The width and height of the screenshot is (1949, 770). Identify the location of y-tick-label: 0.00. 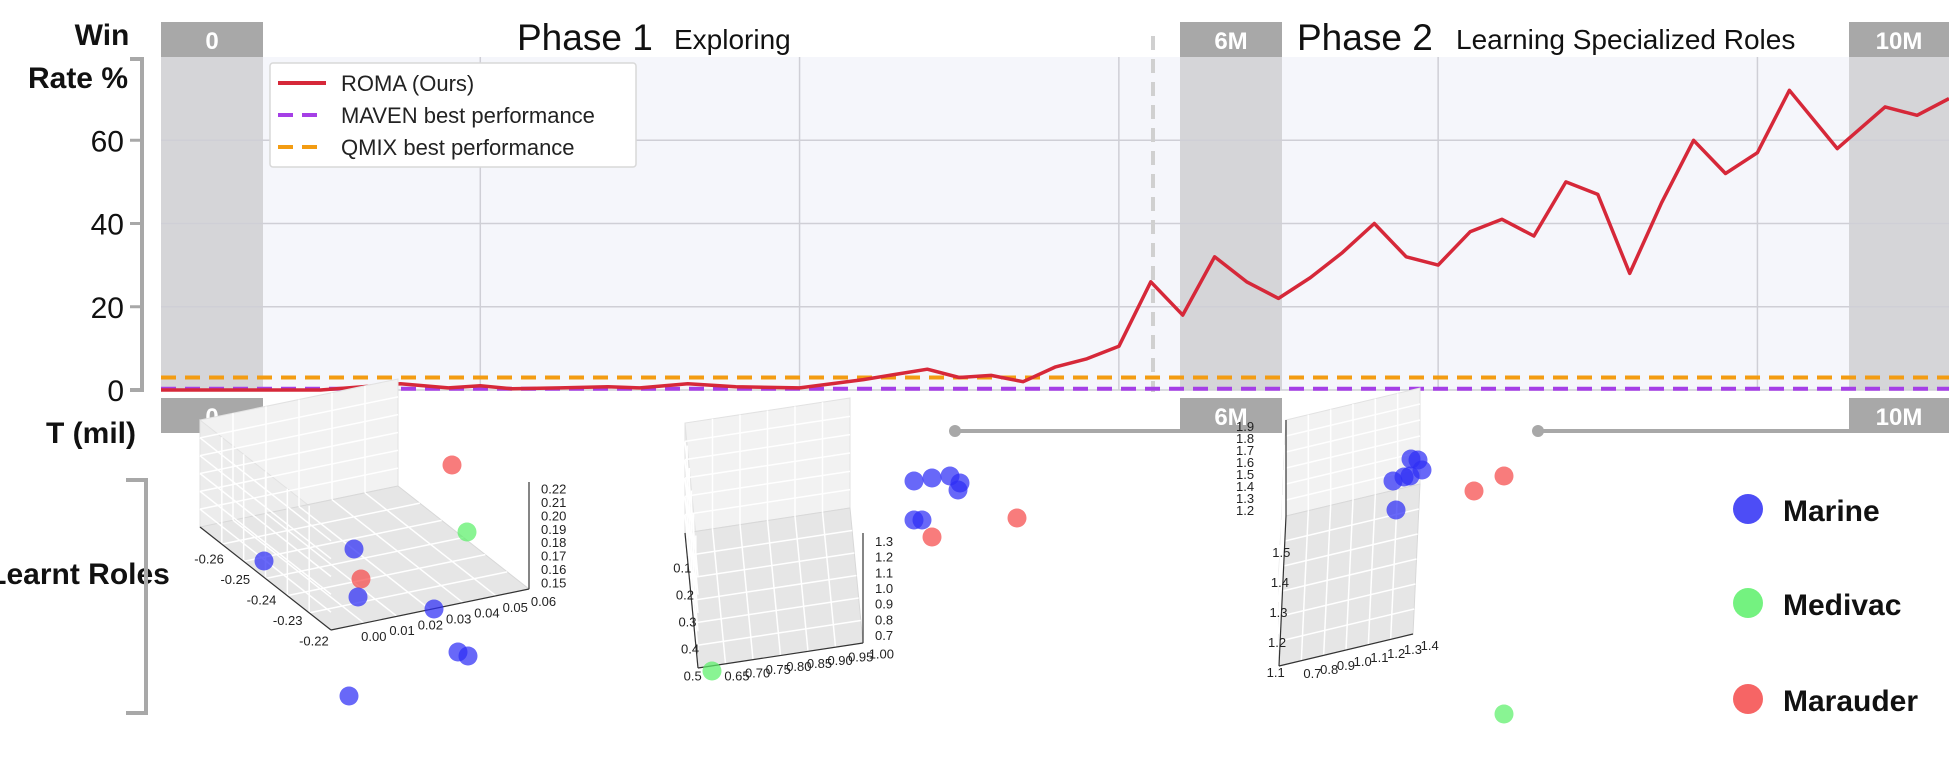
(373, 636).